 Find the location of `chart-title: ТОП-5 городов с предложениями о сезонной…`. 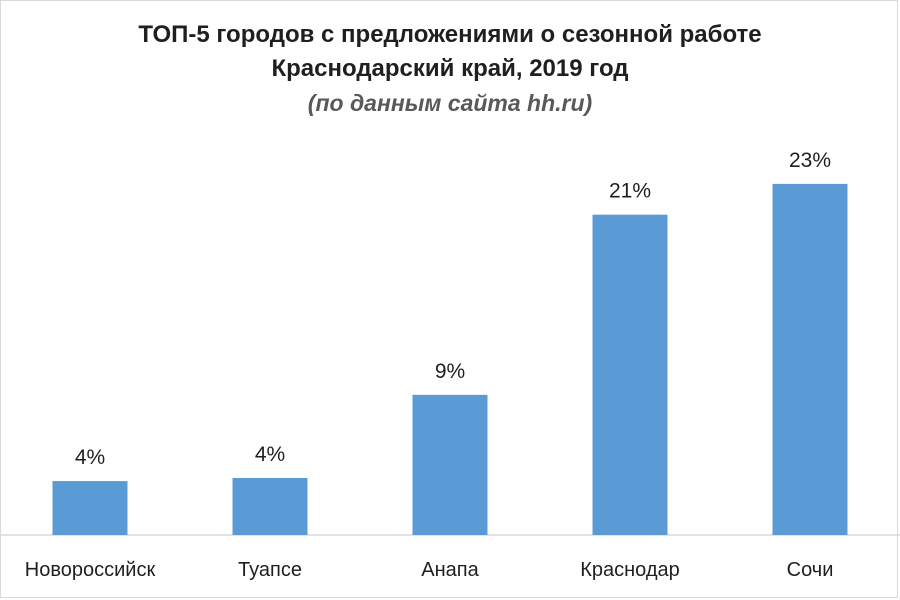

chart-title: ТОП-5 городов с предложениями о сезонной… is located at coordinates (450, 34).